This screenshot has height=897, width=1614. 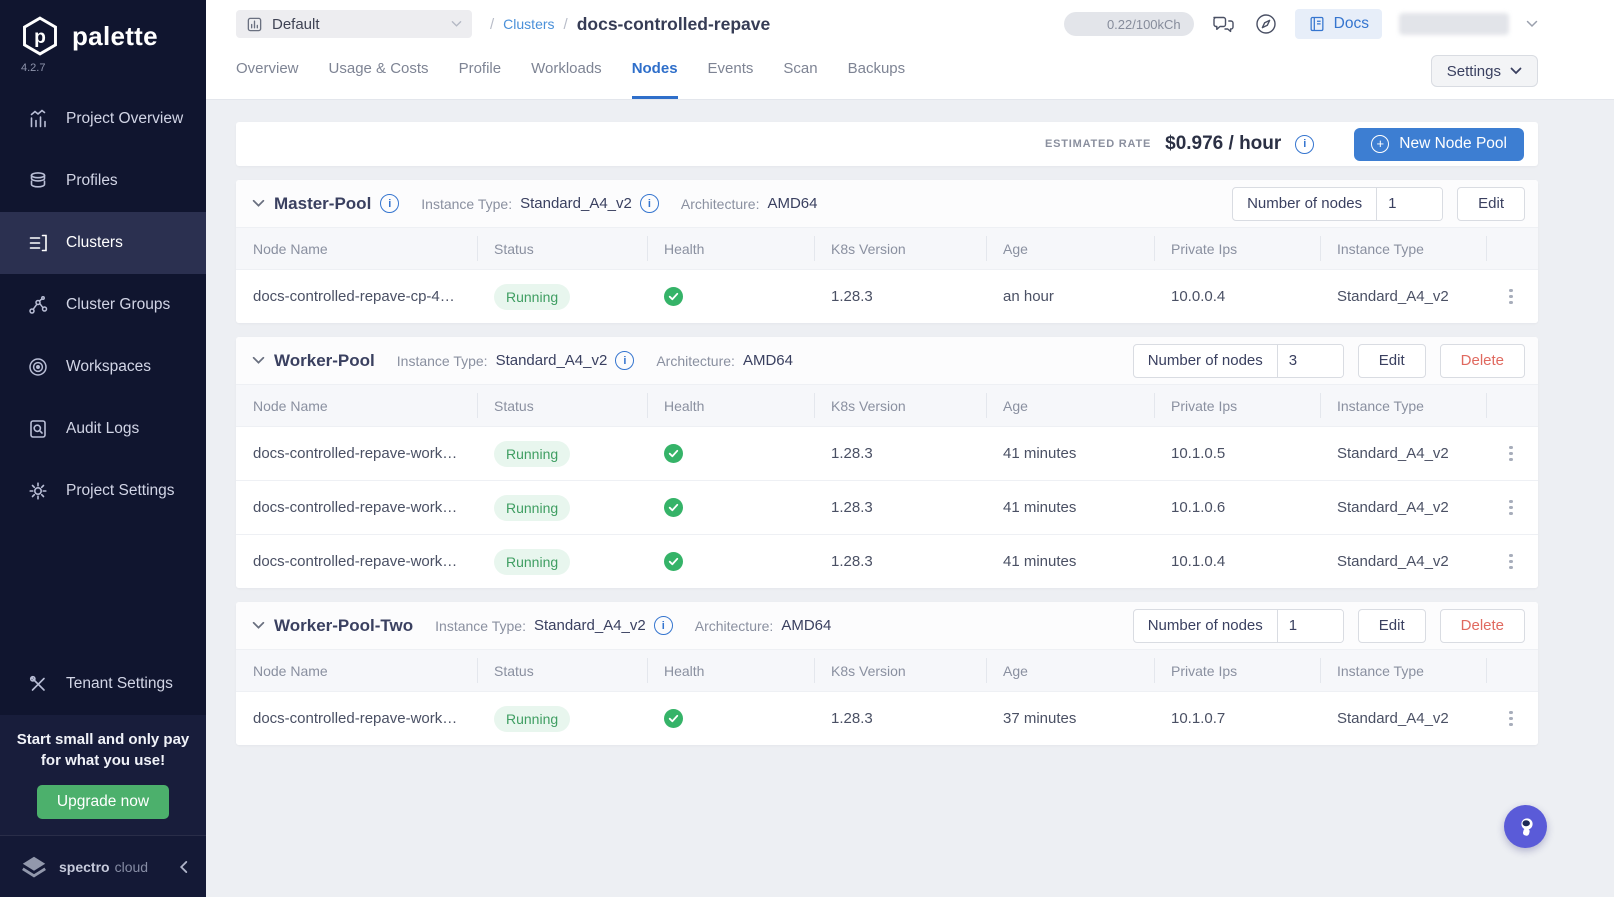 What do you see at coordinates (1128, 24) in the screenshot?
I see `usage-counter-pill: 0.22/100kCh` at bounding box center [1128, 24].